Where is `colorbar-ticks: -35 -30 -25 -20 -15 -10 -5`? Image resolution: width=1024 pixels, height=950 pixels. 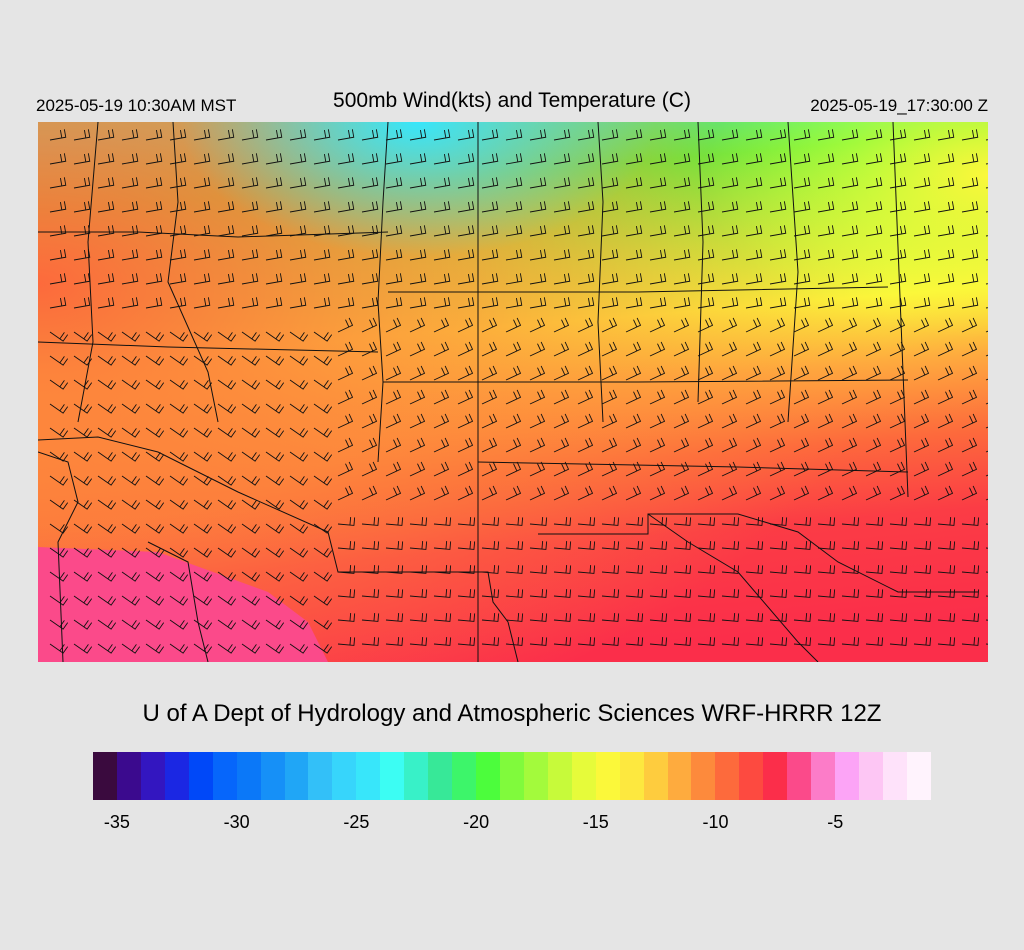
colorbar-ticks: -35 -30 -25 -20 -15 -10 -5 is located at coordinates (512, 824).